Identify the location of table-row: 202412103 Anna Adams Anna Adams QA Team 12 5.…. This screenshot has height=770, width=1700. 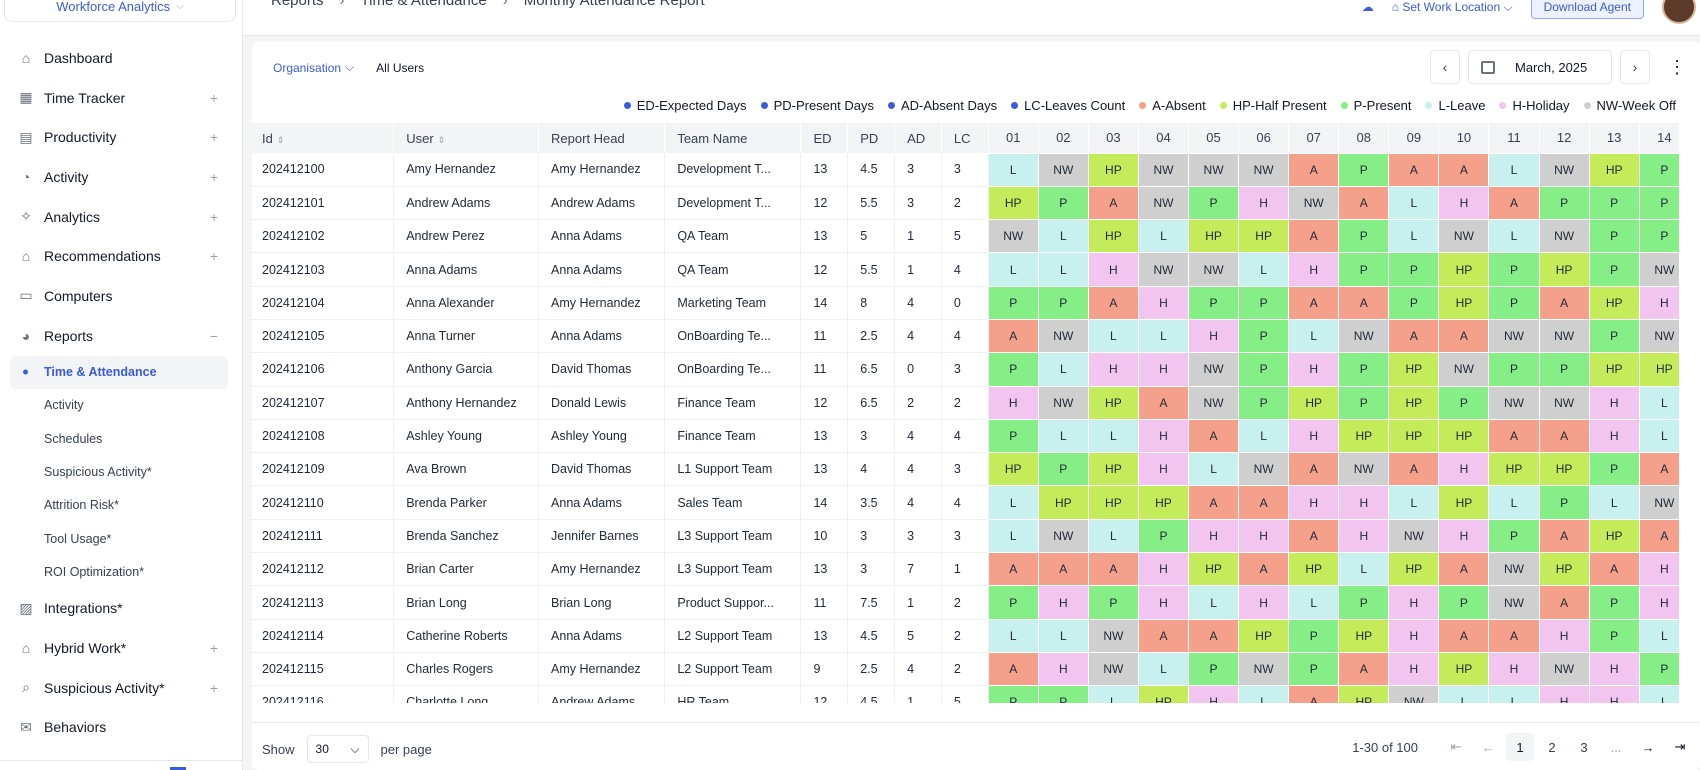
(964, 269).